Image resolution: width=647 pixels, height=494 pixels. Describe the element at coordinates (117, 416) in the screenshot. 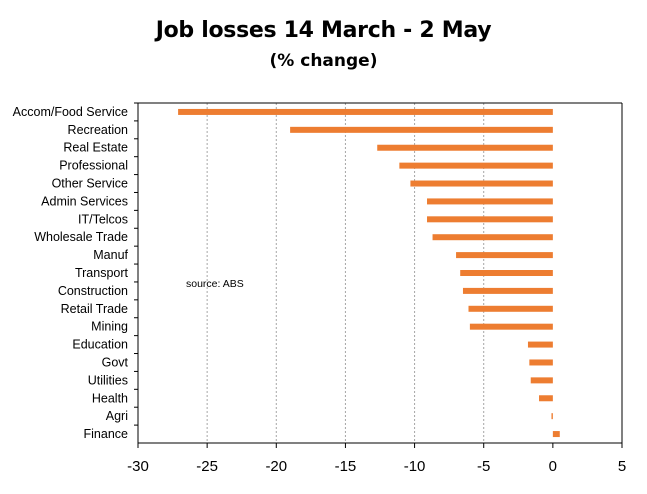

I see `category-label: Agri` at that location.